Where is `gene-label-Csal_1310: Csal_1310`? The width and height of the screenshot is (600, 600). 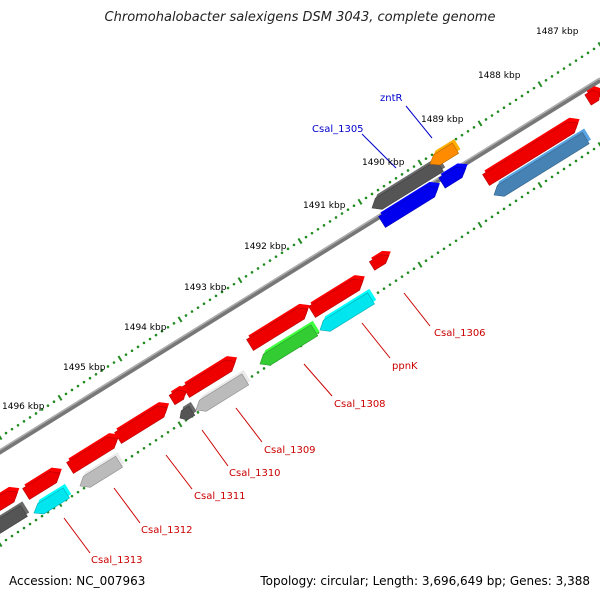
gene-label-Csal_1310: Csal_1310 is located at coordinates (255, 473).